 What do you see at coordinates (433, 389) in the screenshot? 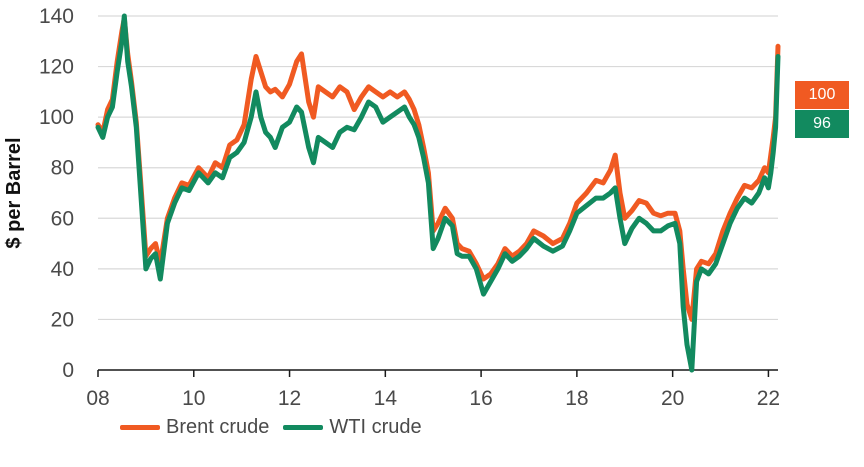
I see `x-axis: 08 10 12 14 16 18 20 22` at bounding box center [433, 389].